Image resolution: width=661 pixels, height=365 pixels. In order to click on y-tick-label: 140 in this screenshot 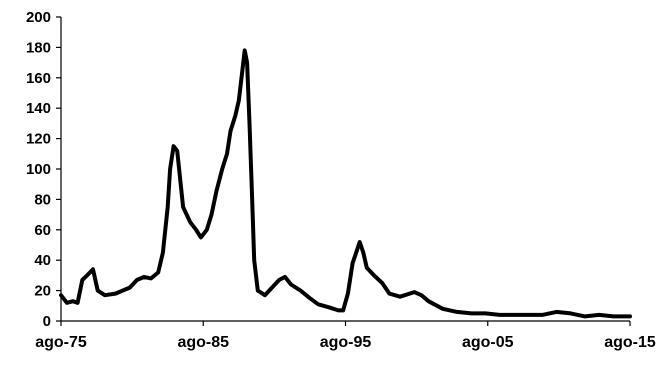, I will do `click(38, 108)`.